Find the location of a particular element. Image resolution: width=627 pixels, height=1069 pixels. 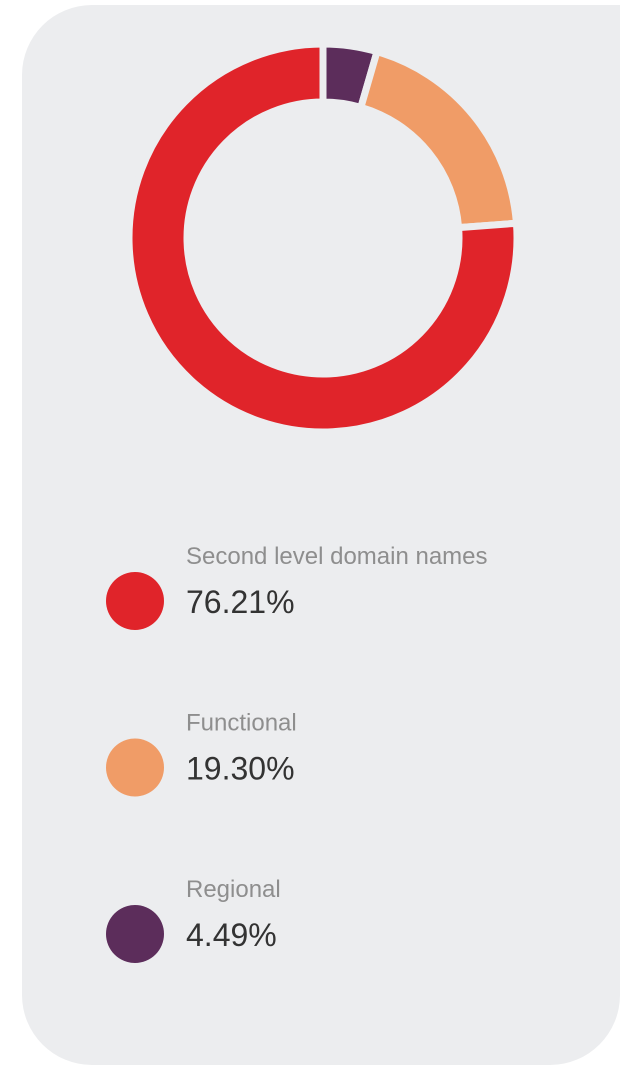

legend-label: Regional is located at coordinates (233, 889).